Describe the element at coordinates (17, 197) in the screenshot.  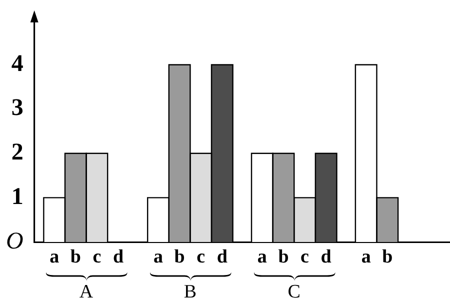
I see `y-tick-label: 1` at that location.